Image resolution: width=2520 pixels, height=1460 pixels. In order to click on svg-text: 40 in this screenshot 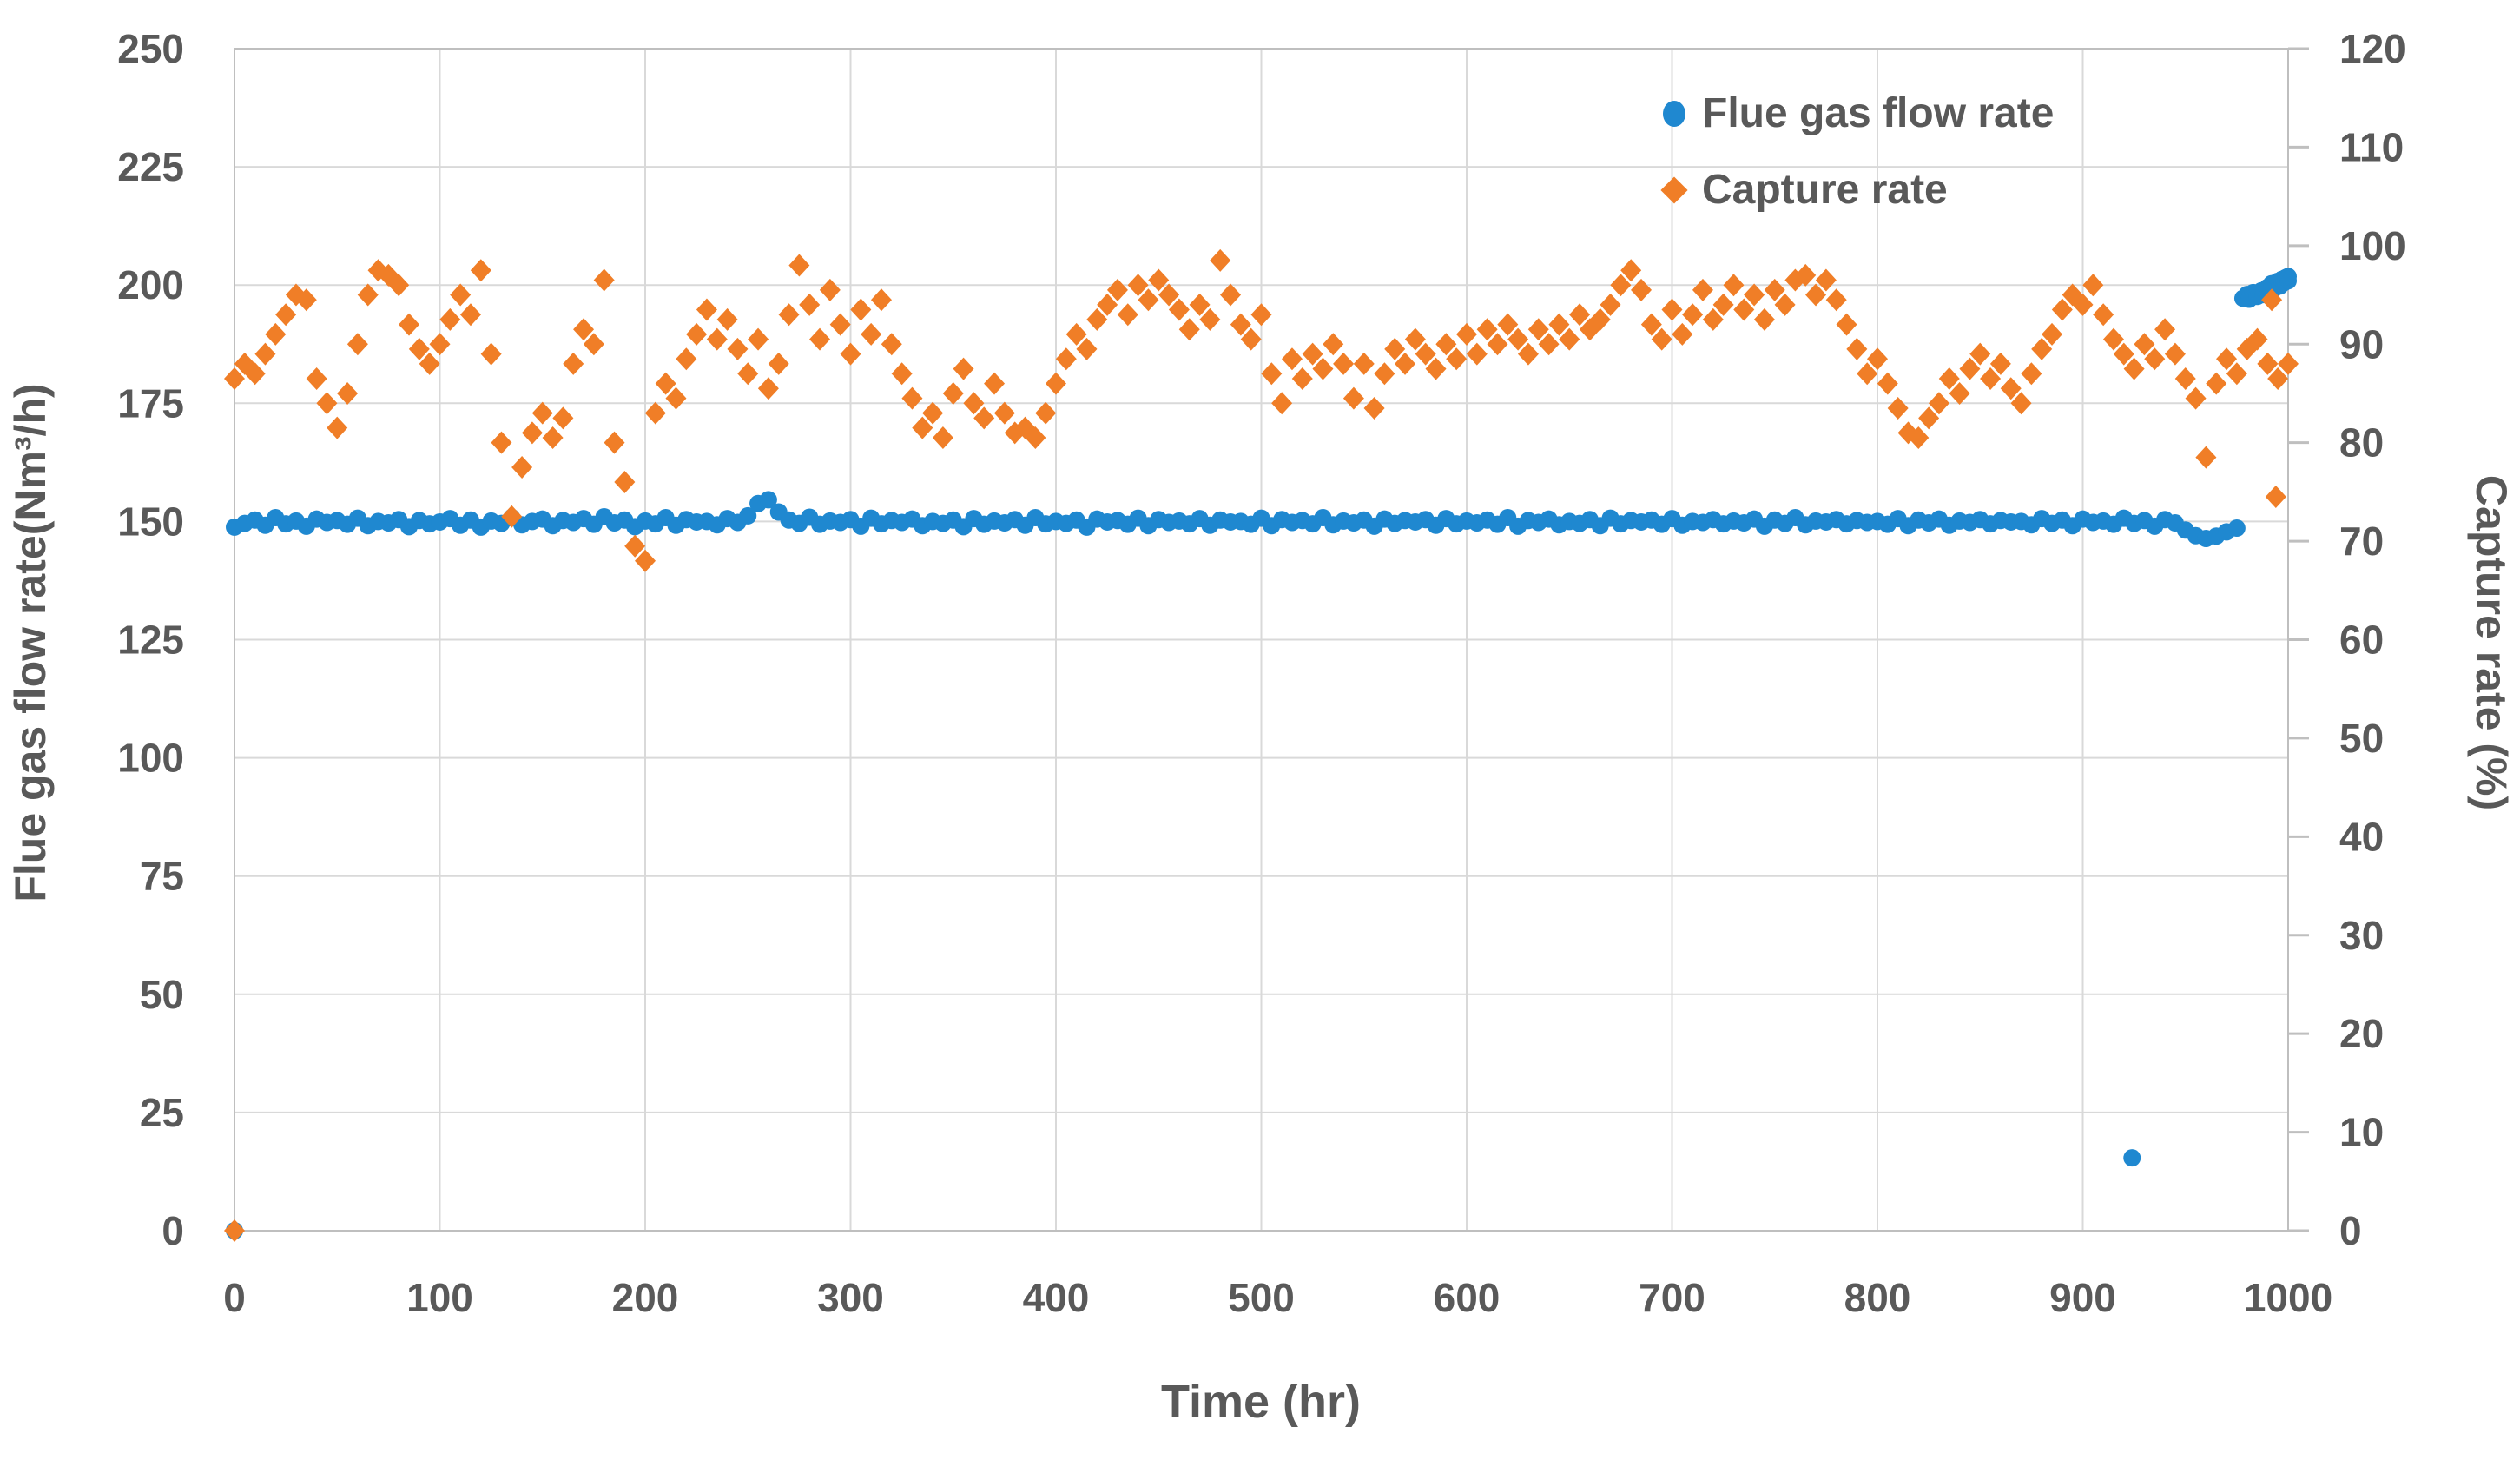, I will do `click(2361, 836)`.